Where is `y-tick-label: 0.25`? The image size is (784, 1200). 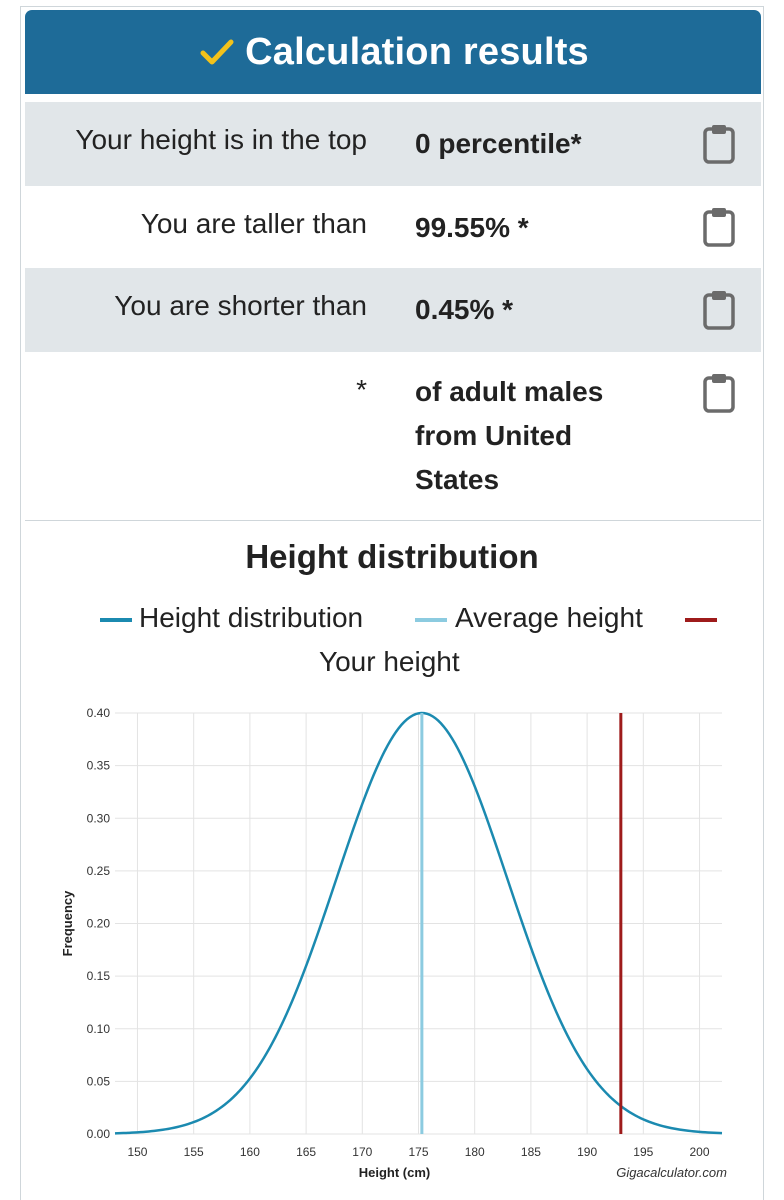 y-tick-label: 0.25 is located at coordinates (99, 871).